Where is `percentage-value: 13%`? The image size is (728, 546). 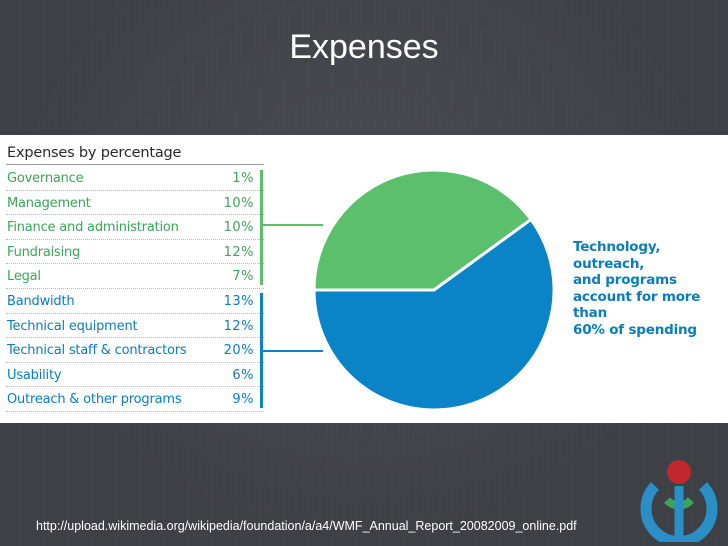
percentage-value: 13% is located at coordinates (238, 301).